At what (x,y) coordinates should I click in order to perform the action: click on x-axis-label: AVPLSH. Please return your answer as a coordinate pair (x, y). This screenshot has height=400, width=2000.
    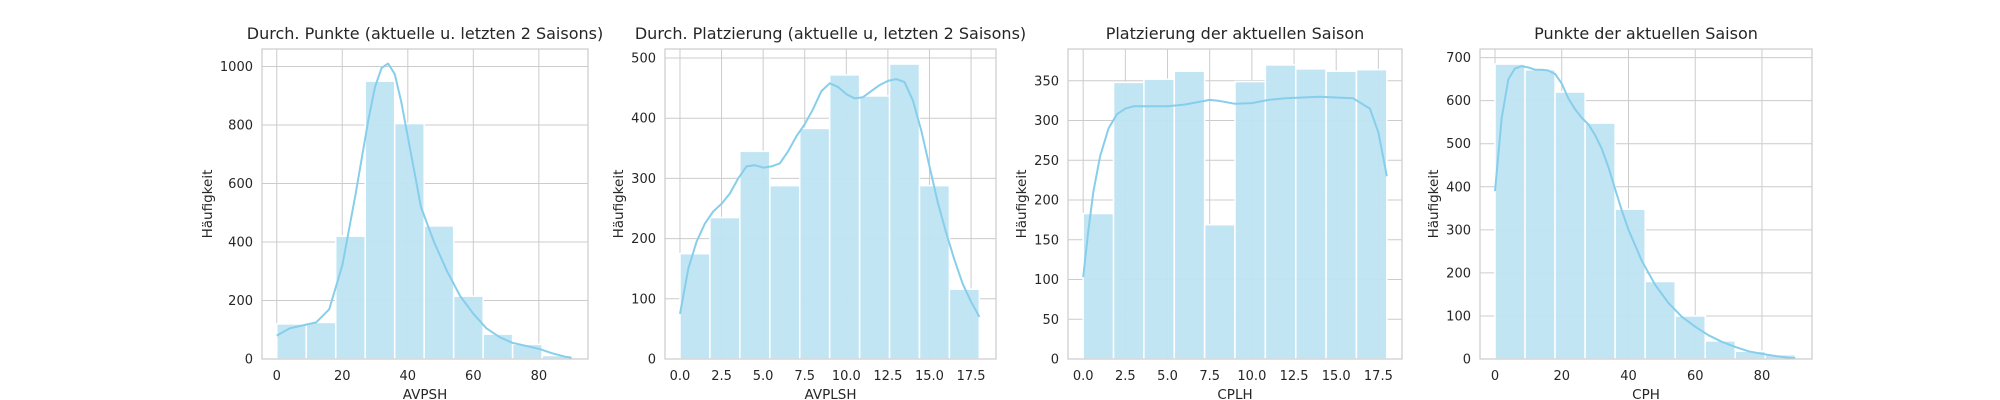
    Looking at the image, I should click on (831, 393).